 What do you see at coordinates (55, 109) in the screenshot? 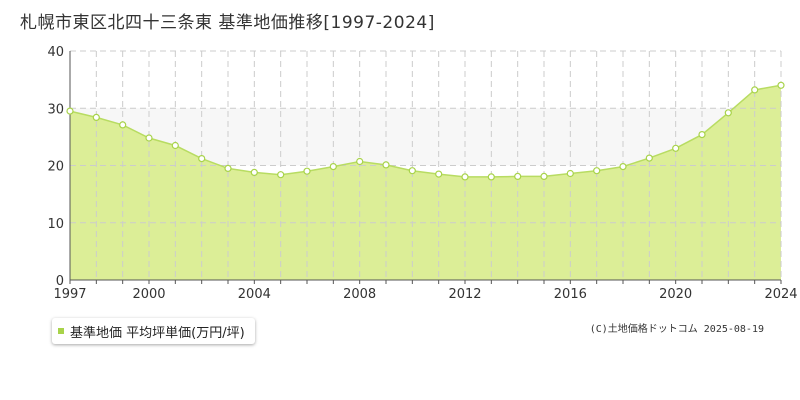
I see `y-tick-label: 30` at bounding box center [55, 109].